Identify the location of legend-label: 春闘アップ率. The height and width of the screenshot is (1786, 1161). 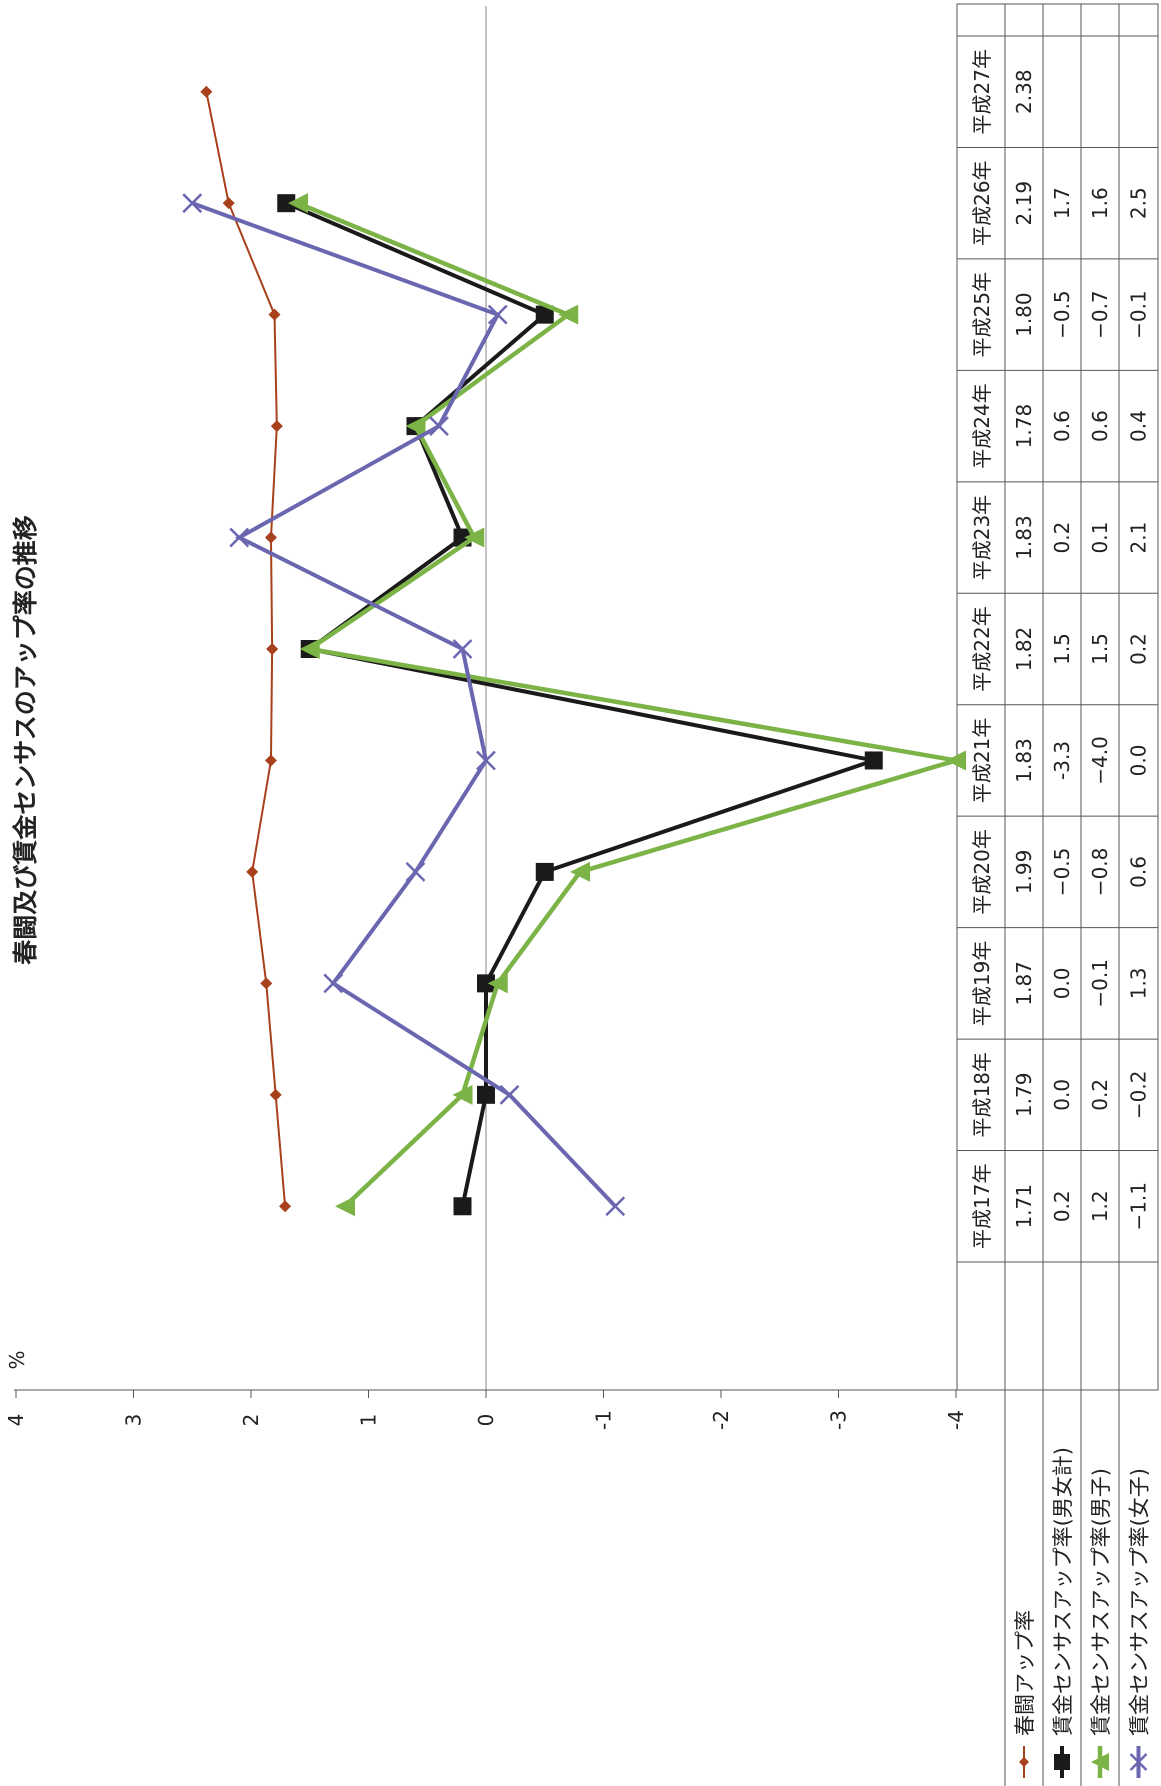
(1025, 1673).